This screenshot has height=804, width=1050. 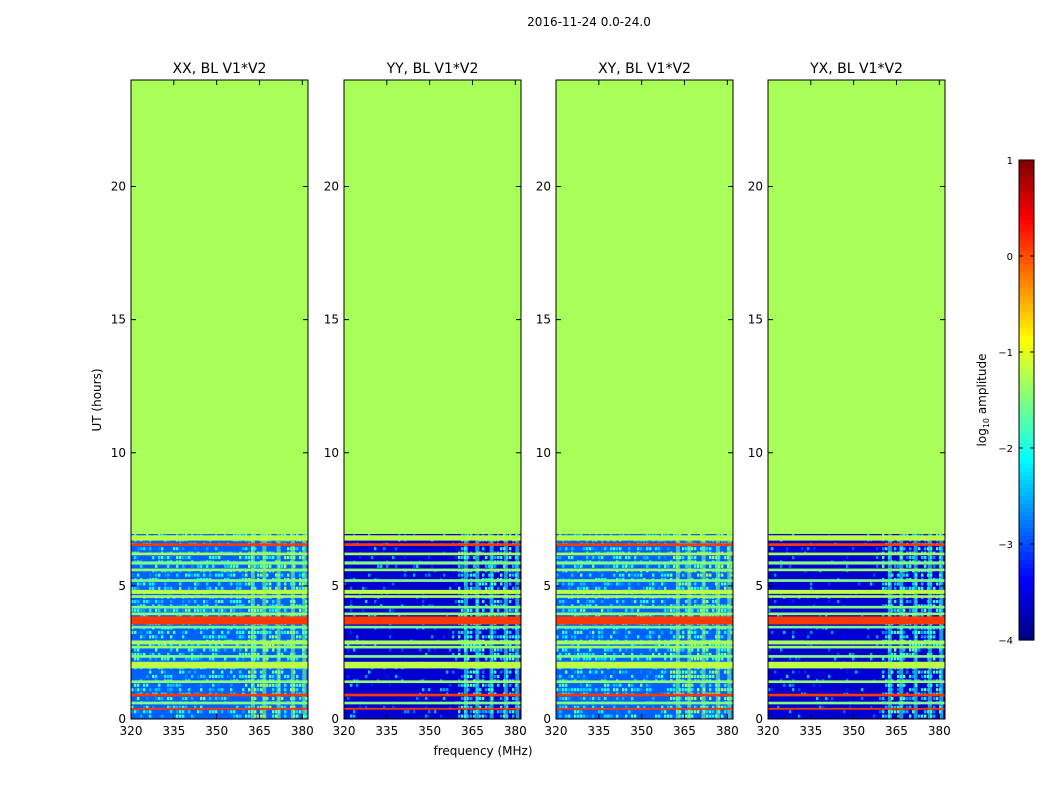 What do you see at coordinates (755, 320) in the screenshot?
I see `y-tick-label: 15` at bounding box center [755, 320].